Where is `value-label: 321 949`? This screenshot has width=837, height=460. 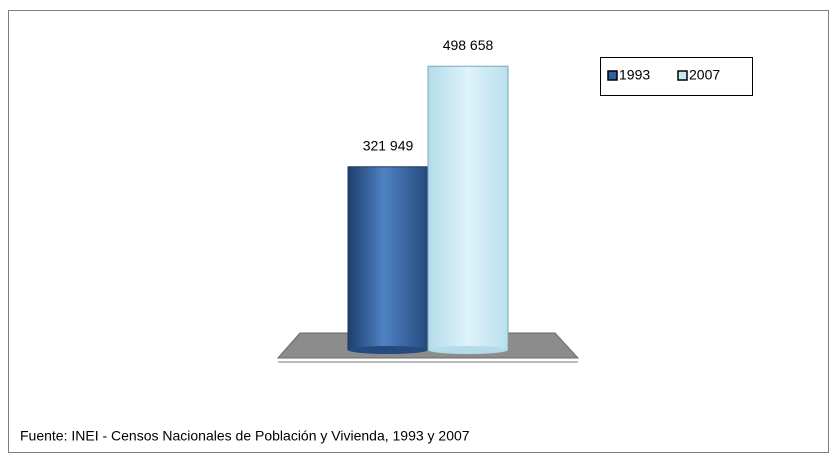
value-label: 321 949 is located at coordinates (388, 145).